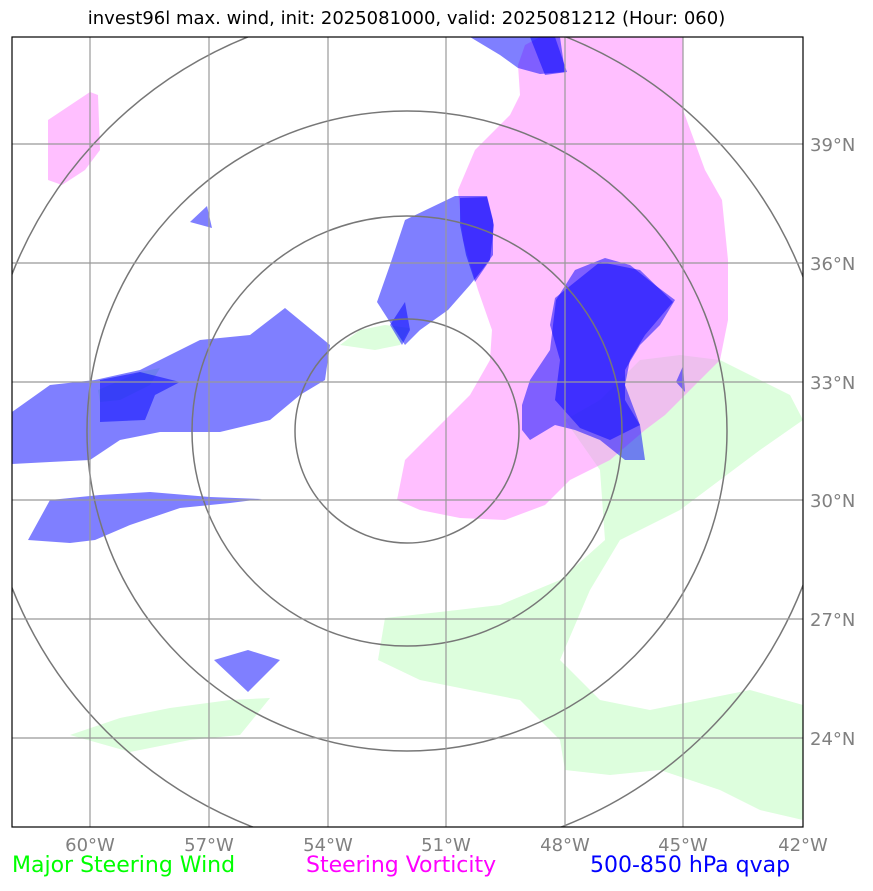 This screenshot has width=873, height=891. I want to click on lat-tick-labels: 39°N 36°N 33°N 30°N 27°N 24°N, so click(832, 442).